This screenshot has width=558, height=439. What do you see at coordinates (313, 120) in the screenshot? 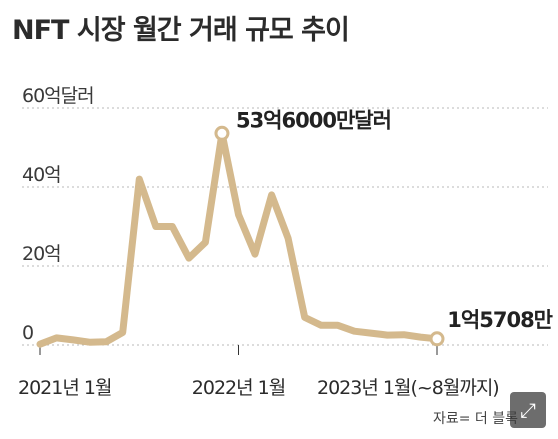
I see `annotation-label: 53억6000만달러` at bounding box center [313, 120].